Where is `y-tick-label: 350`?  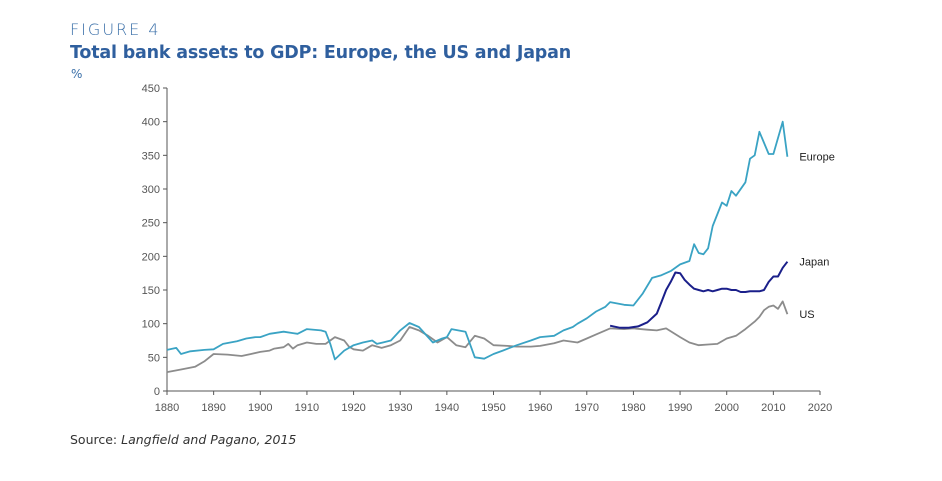 y-tick-label: 350 is located at coordinates (151, 156).